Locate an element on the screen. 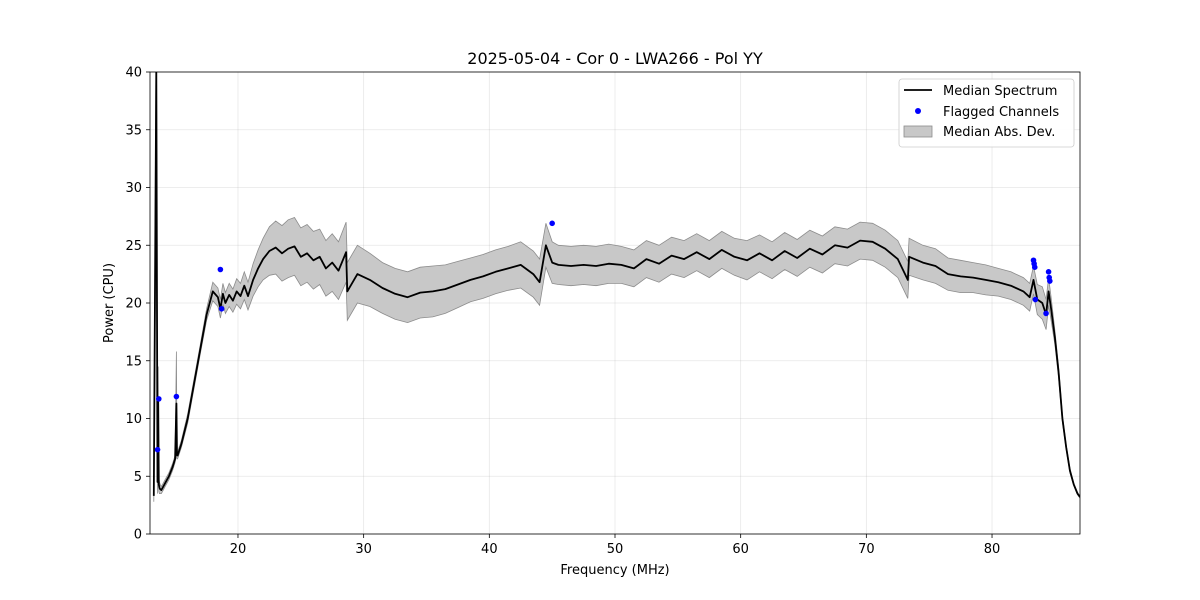 This screenshot has width=1200, height=600. y-tick-label: 20 is located at coordinates (133, 304).